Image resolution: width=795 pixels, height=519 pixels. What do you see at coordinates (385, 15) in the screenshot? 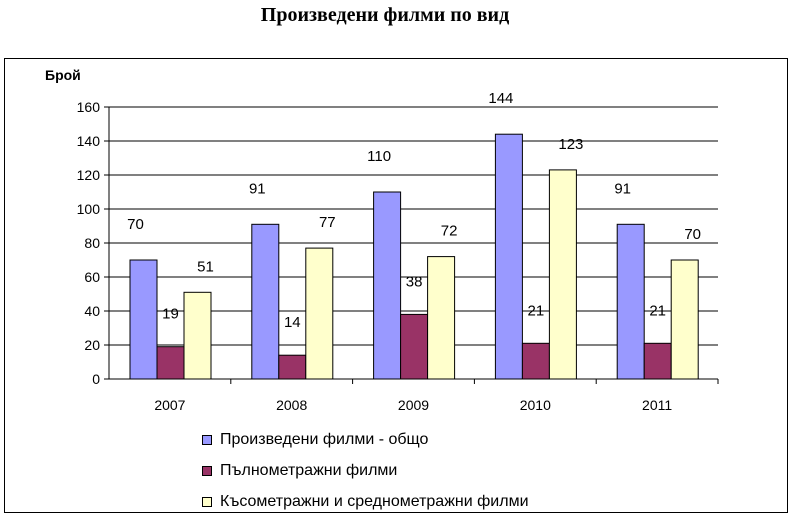
I see `page-title: Произведени филми по вид` at bounding box center [385, 15].